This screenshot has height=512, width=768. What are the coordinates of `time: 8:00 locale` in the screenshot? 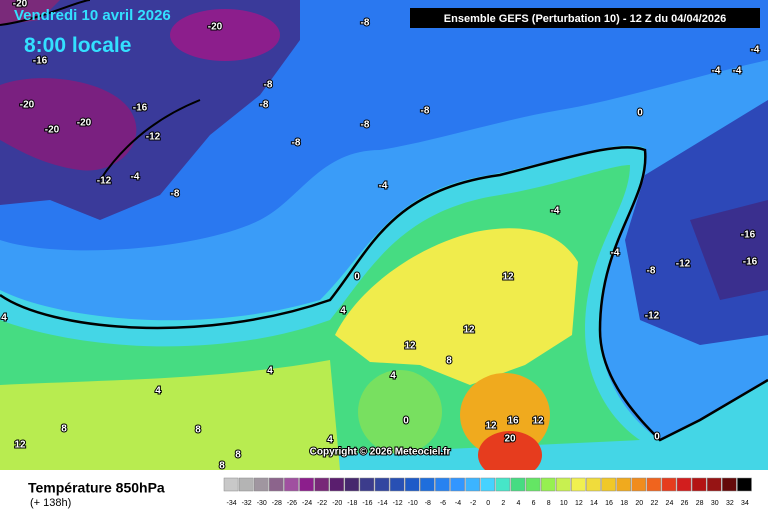 It's located at (77, 45).